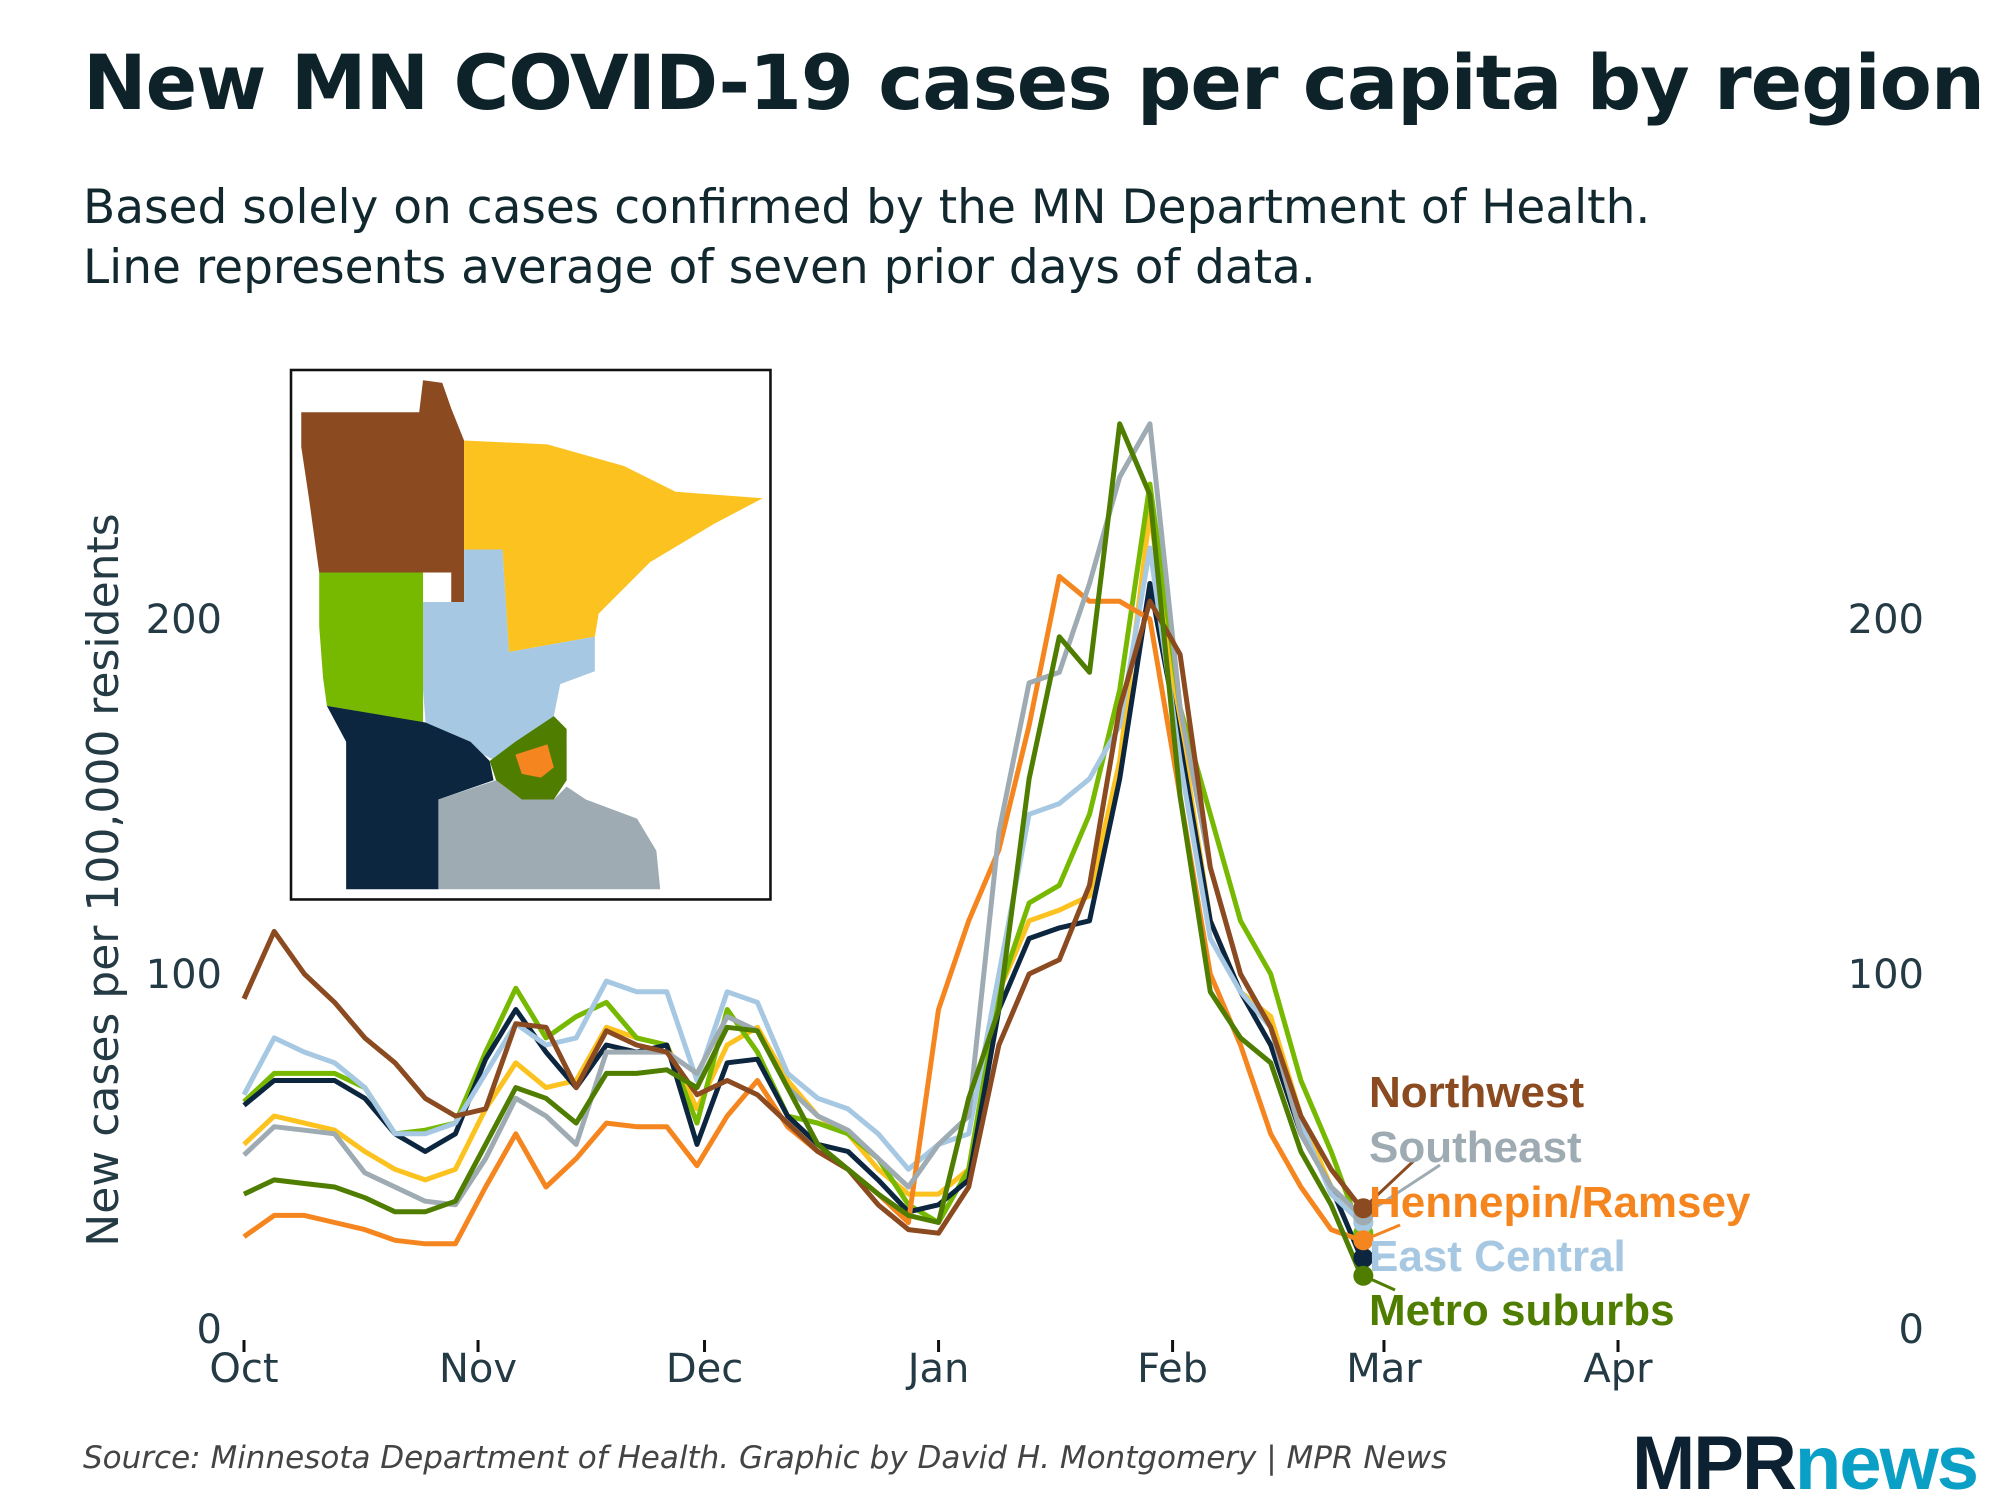 The height and width of the screenshot is (1507, 2000). What do you see at coordinates (1560, 1202) in the screenshot?
I see `label-hennepin-ramsey: Hennepin/Ramsey` at bounding box center [1560, 1202].